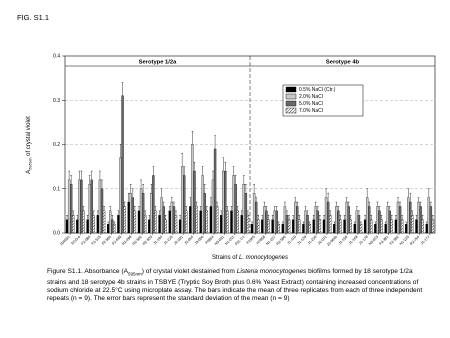 The image size is (450, 338). What do you see at coordinates (404, 240) in the screenshot?
I see `x-tick-label: N1-225` at bounding box center [404, 240].